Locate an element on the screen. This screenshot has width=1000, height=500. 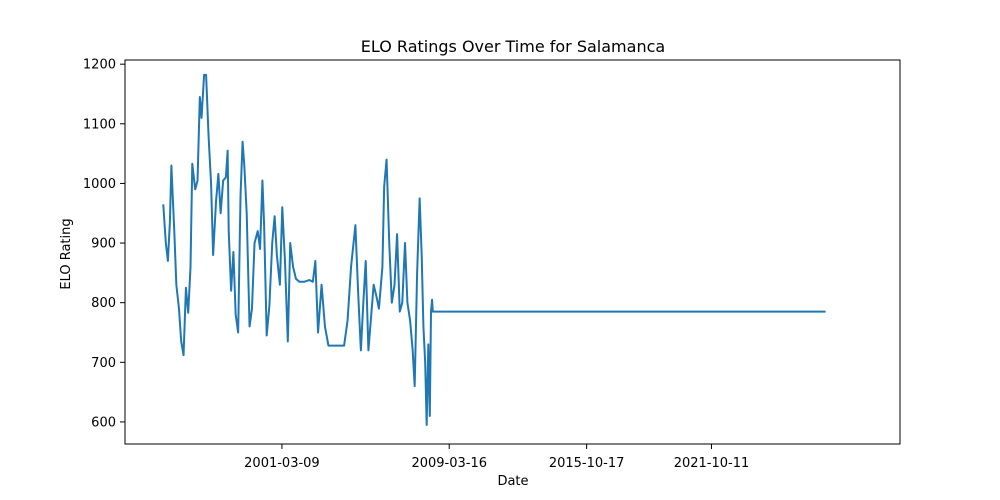
x-axis-title: Date is located at coordinates (512, 481).